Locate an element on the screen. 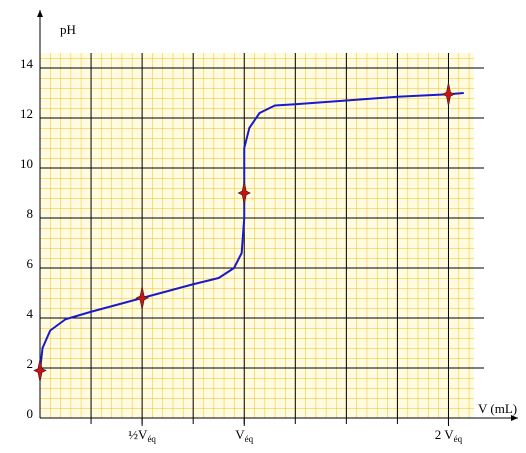  tick-label-main: V is located at coordinates (240, 434).